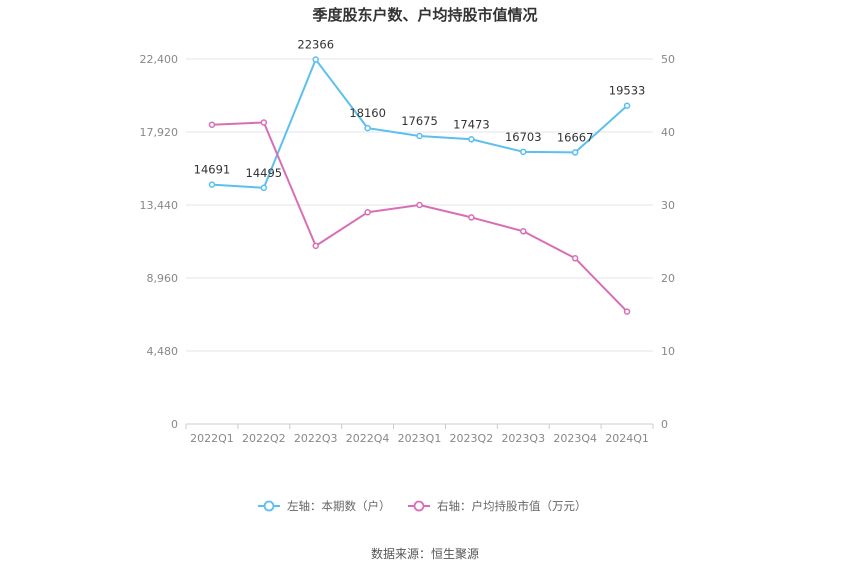 The width and height of the screenshot is (850, 575). Describe the element at coordinates (420, 438) in the screenshot. I see `x-axis-tick-label: 2023Q1` at that location.